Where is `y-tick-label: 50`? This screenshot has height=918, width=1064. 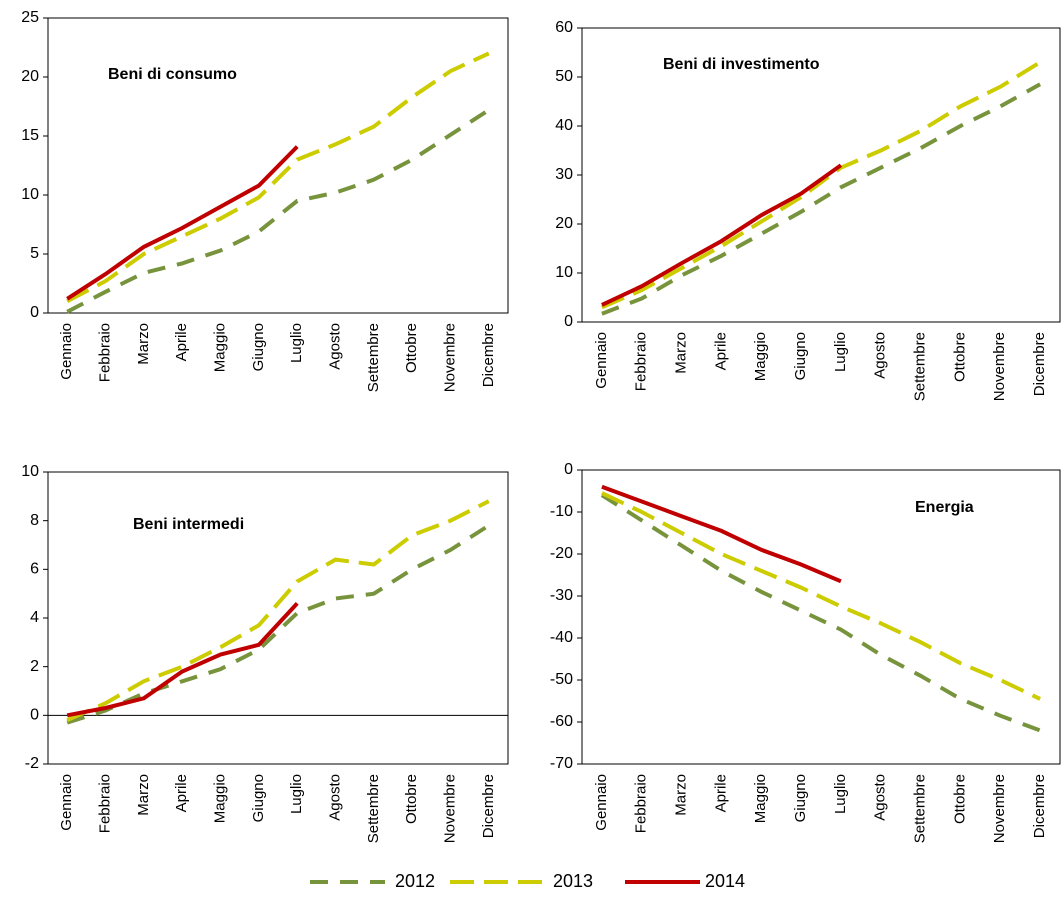 y-tick-label: 50 is located at coordinates (564, 76).